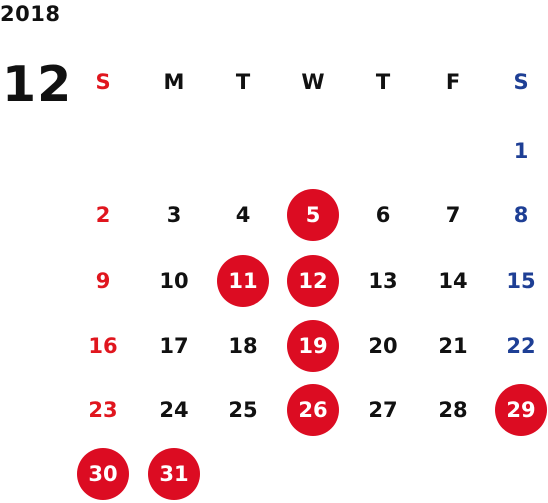  What do you see at coordinates (313, 215) in the screenshot?
I see `highlighted-day-5: 5` at bounding box center [313, 215].